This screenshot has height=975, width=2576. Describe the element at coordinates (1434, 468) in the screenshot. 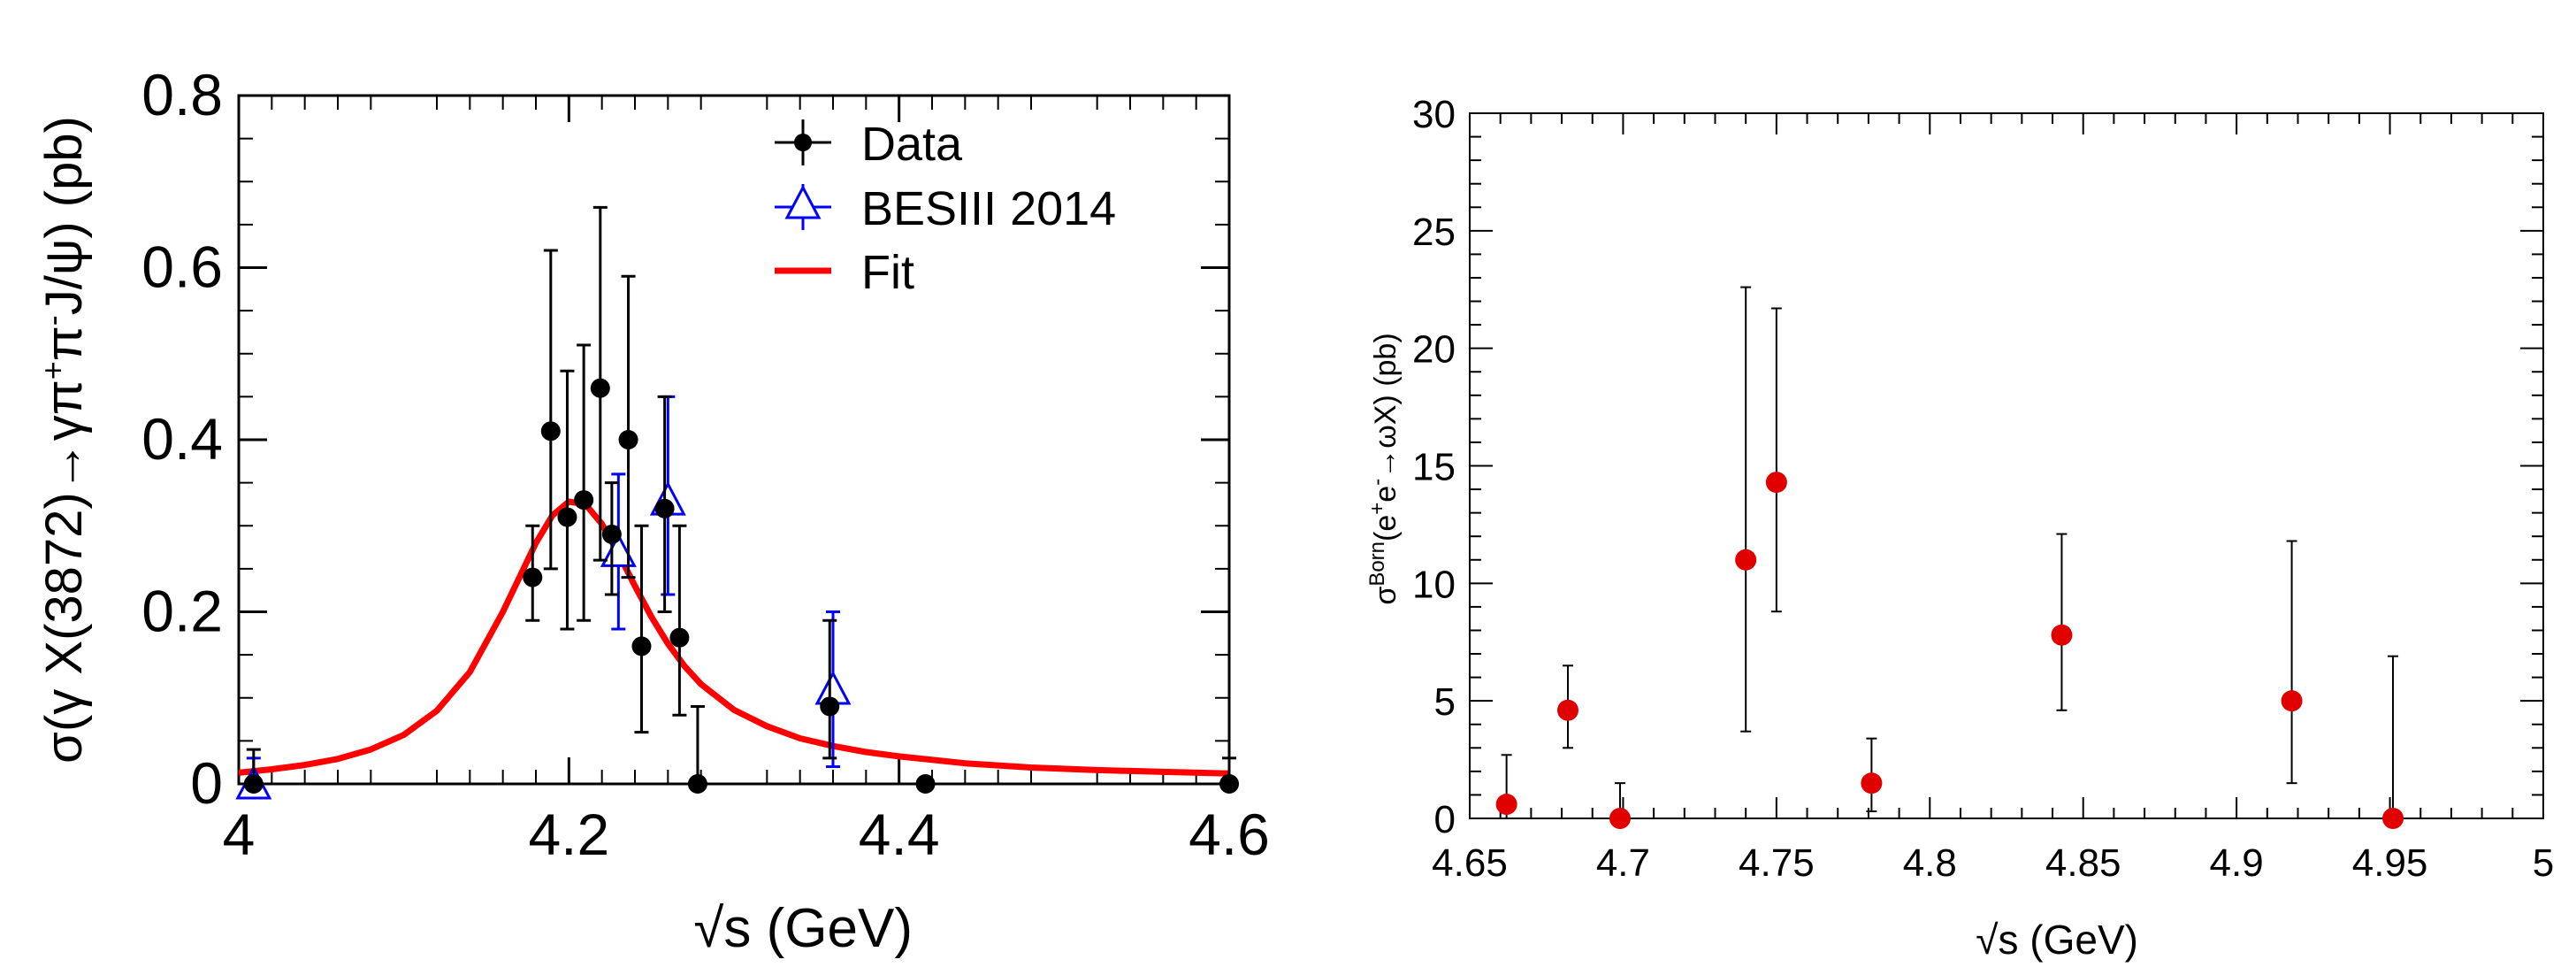

I see `y-tick-label: 15` at that location.